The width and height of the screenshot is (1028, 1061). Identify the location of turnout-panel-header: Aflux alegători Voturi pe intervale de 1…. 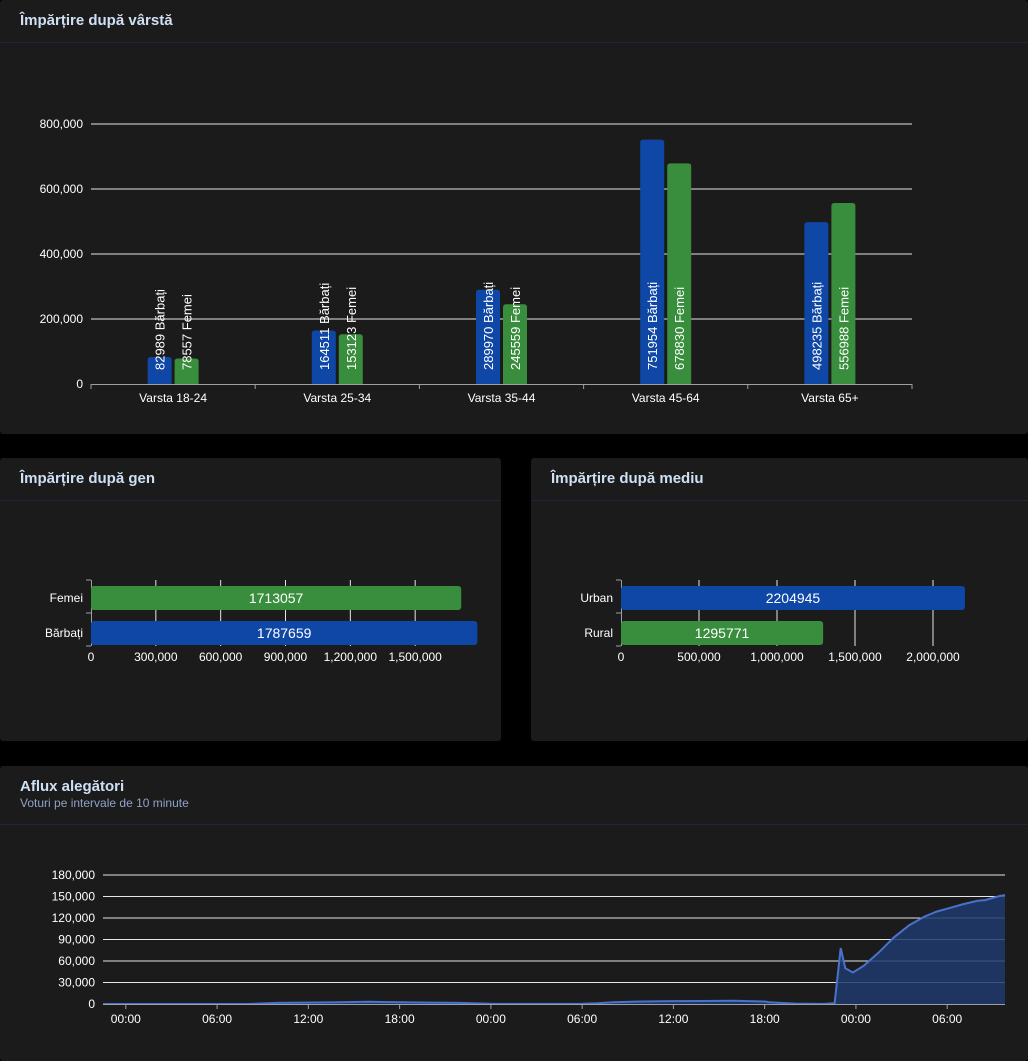
(514, 795).